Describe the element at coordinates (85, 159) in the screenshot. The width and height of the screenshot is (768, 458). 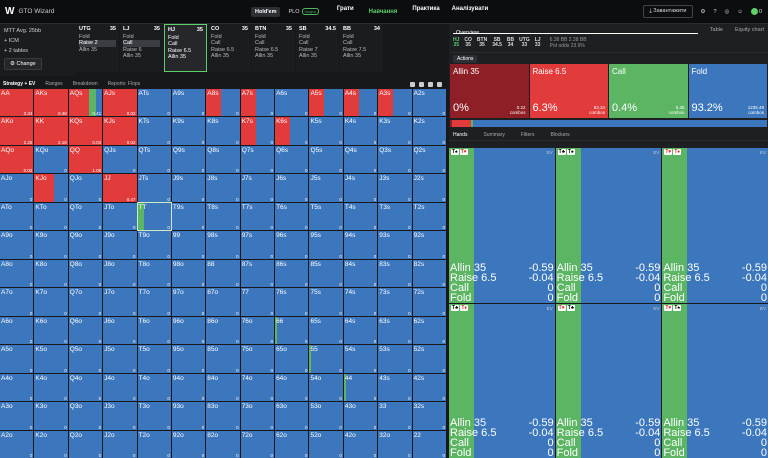
I see `hand-cell-qq: QQ 1.08` at that location.